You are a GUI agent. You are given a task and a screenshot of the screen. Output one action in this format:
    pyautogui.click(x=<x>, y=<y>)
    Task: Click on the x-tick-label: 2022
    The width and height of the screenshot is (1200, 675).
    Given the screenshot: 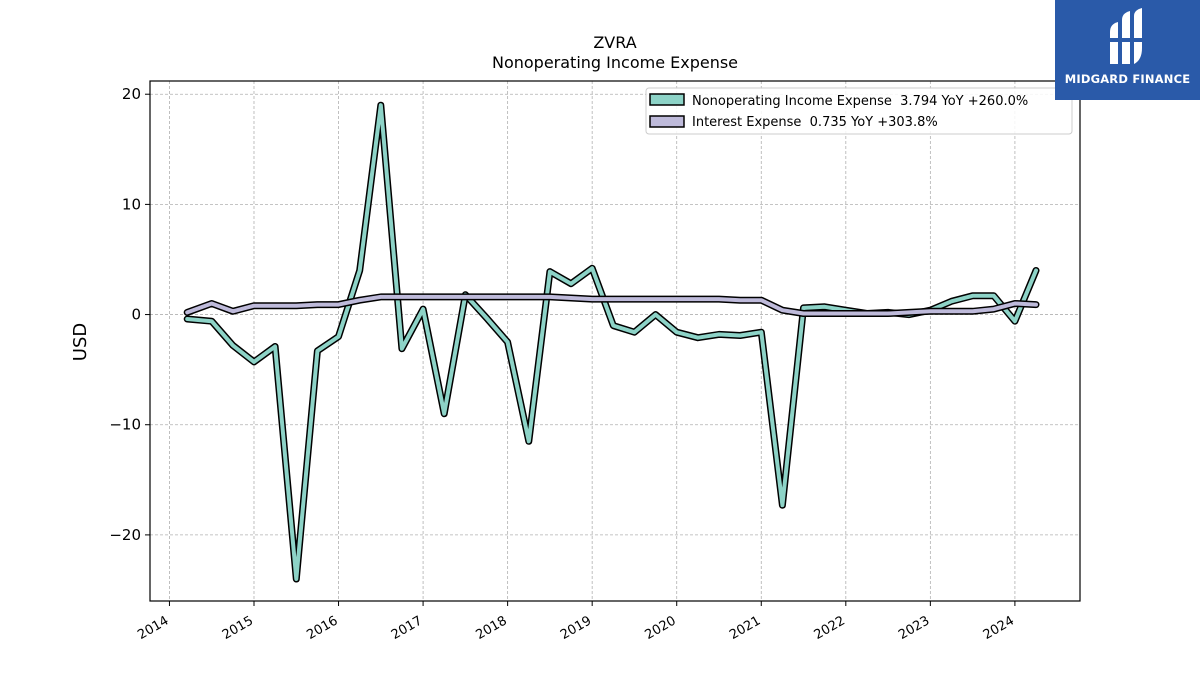 What is the action you would take?
    pyautogui.click(x=830, y=628)
    